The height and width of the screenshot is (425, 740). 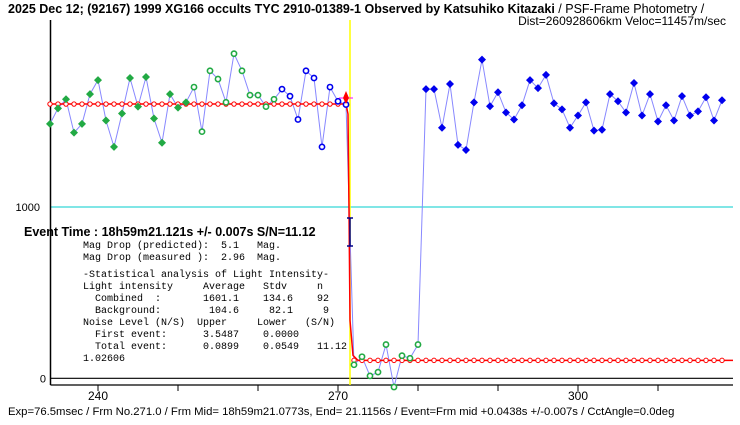 What do you see at coordinates (203, 287) in the screenshot?
I see `stats-line: Light intensity Average Stdv n` at bounding box center [203, 287].